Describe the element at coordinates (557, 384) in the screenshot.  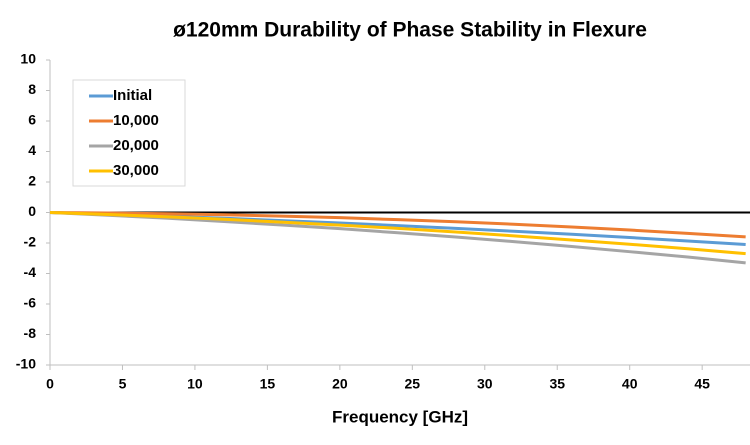
I see `x-tick-label: 35` at that location.